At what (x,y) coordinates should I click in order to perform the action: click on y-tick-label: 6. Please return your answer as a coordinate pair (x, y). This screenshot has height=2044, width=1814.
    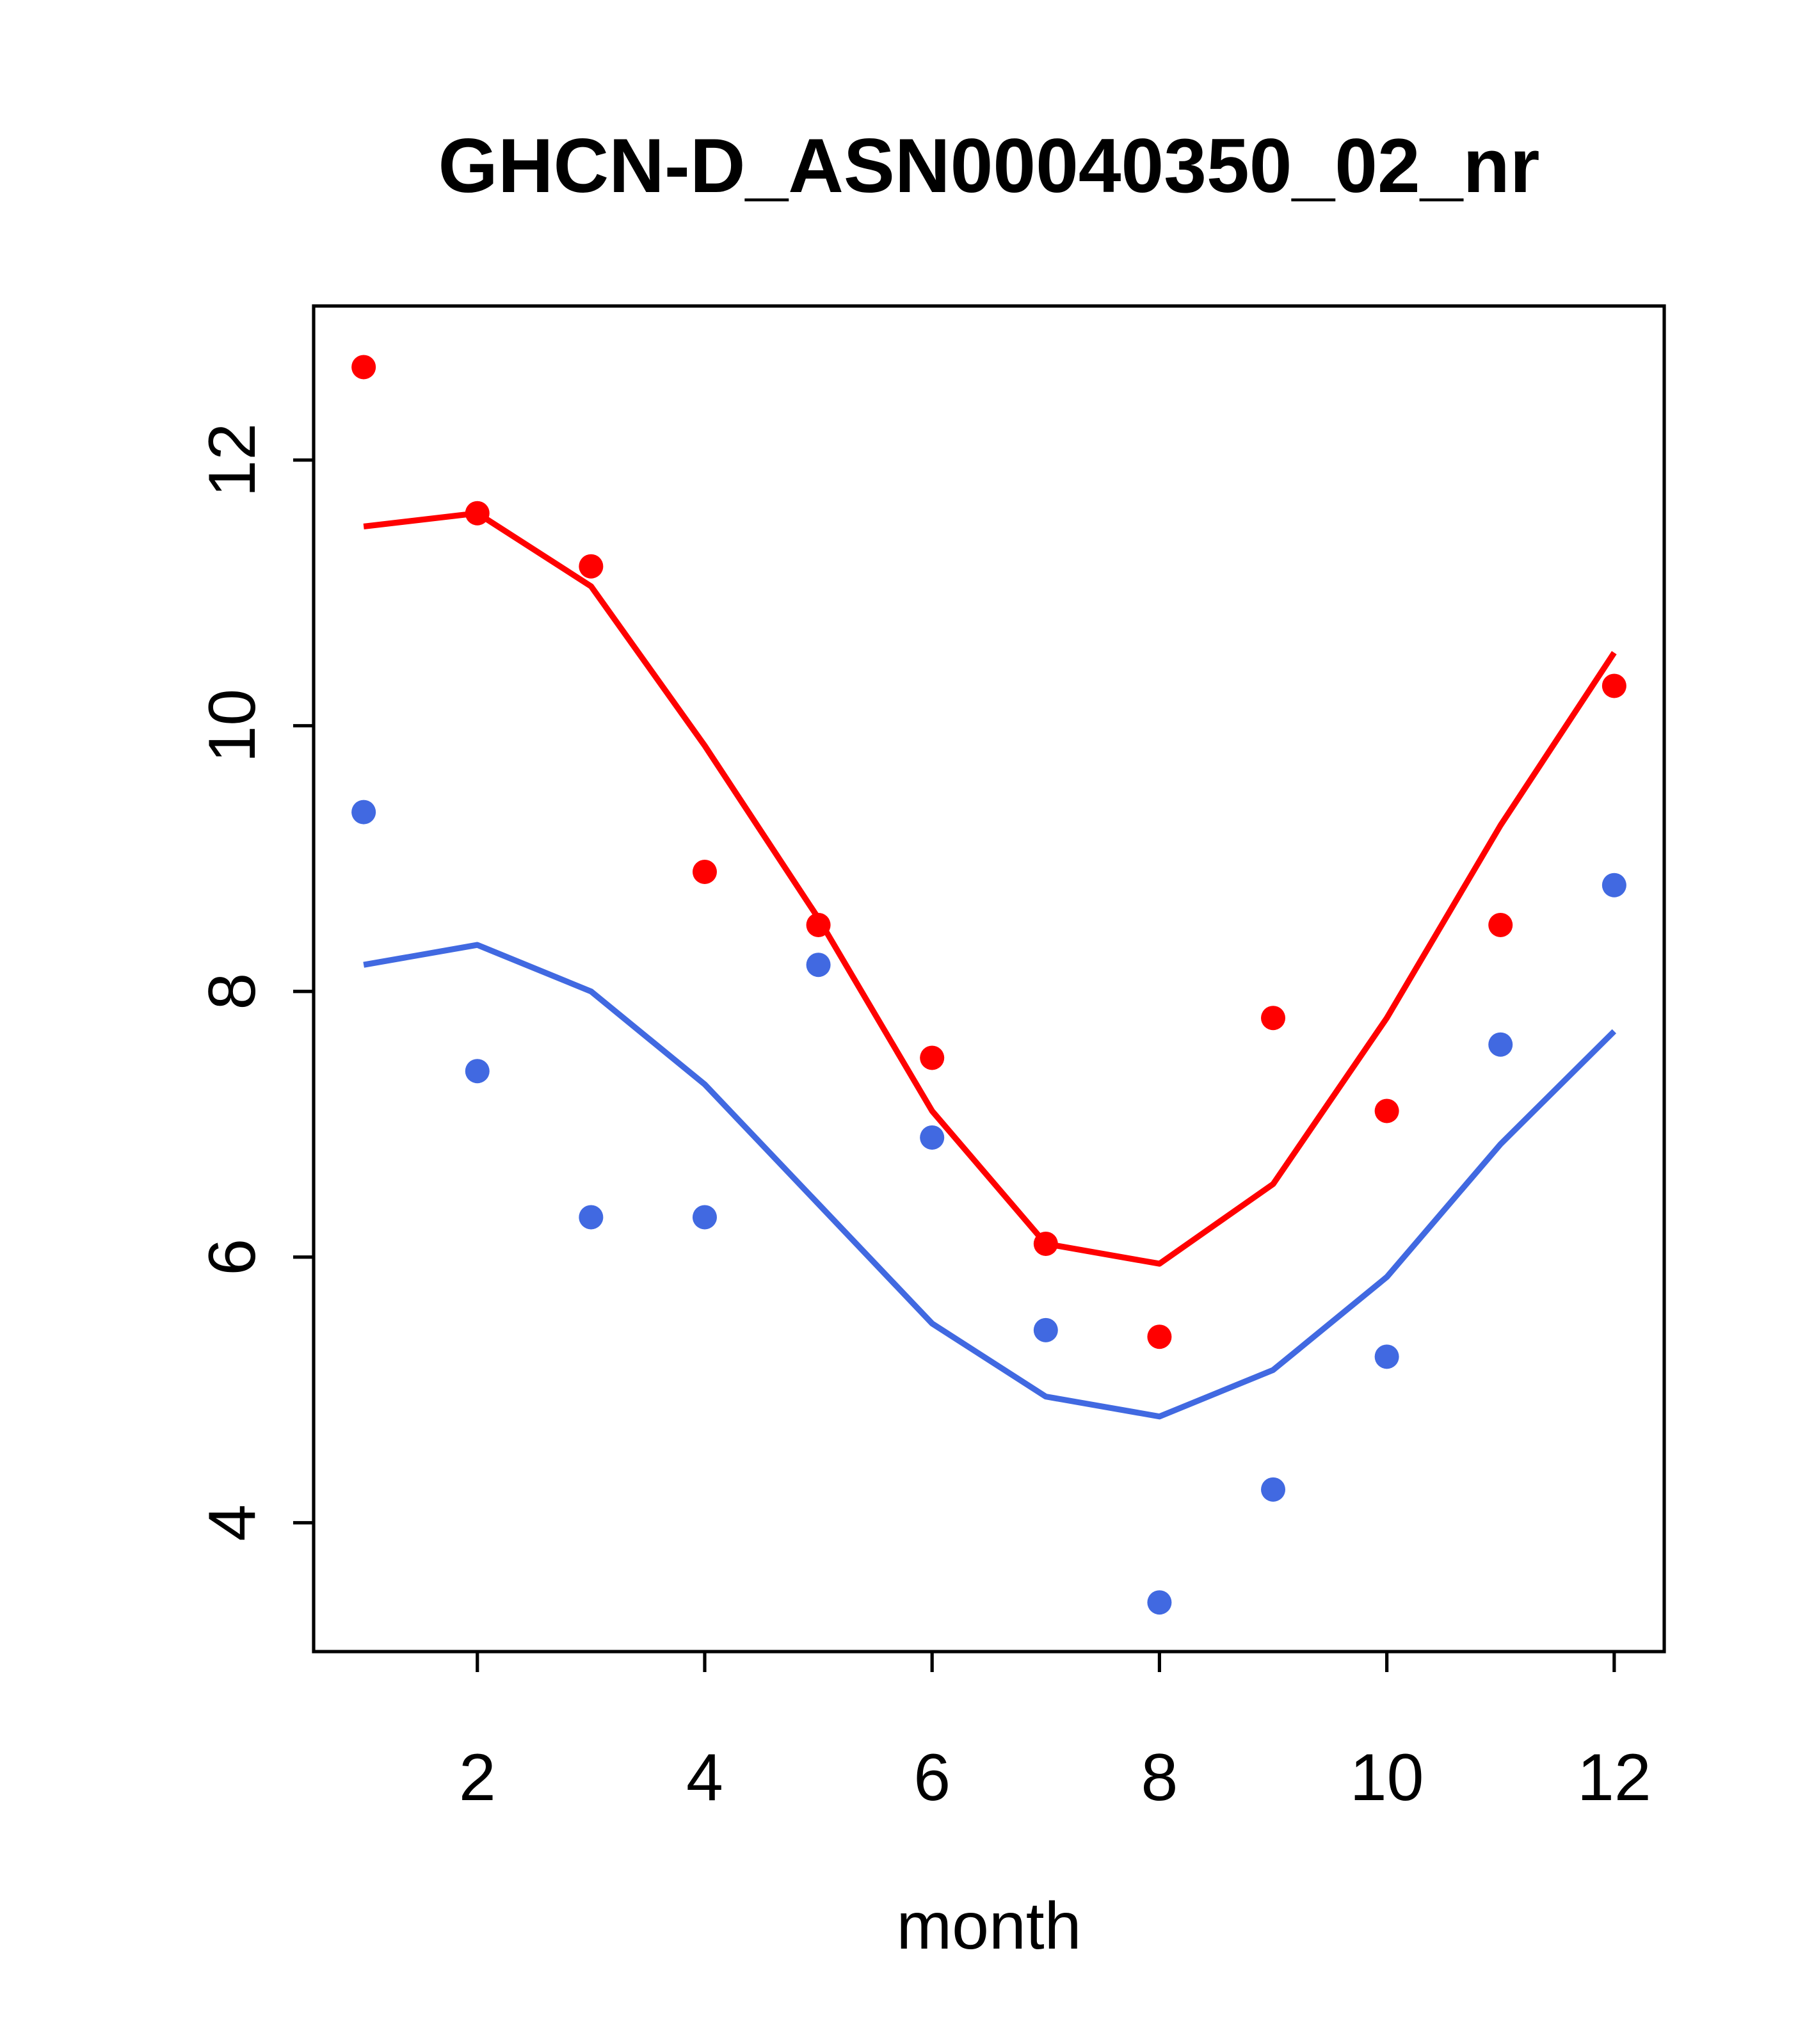
    Looking at the image, I should click on (232, 1257).